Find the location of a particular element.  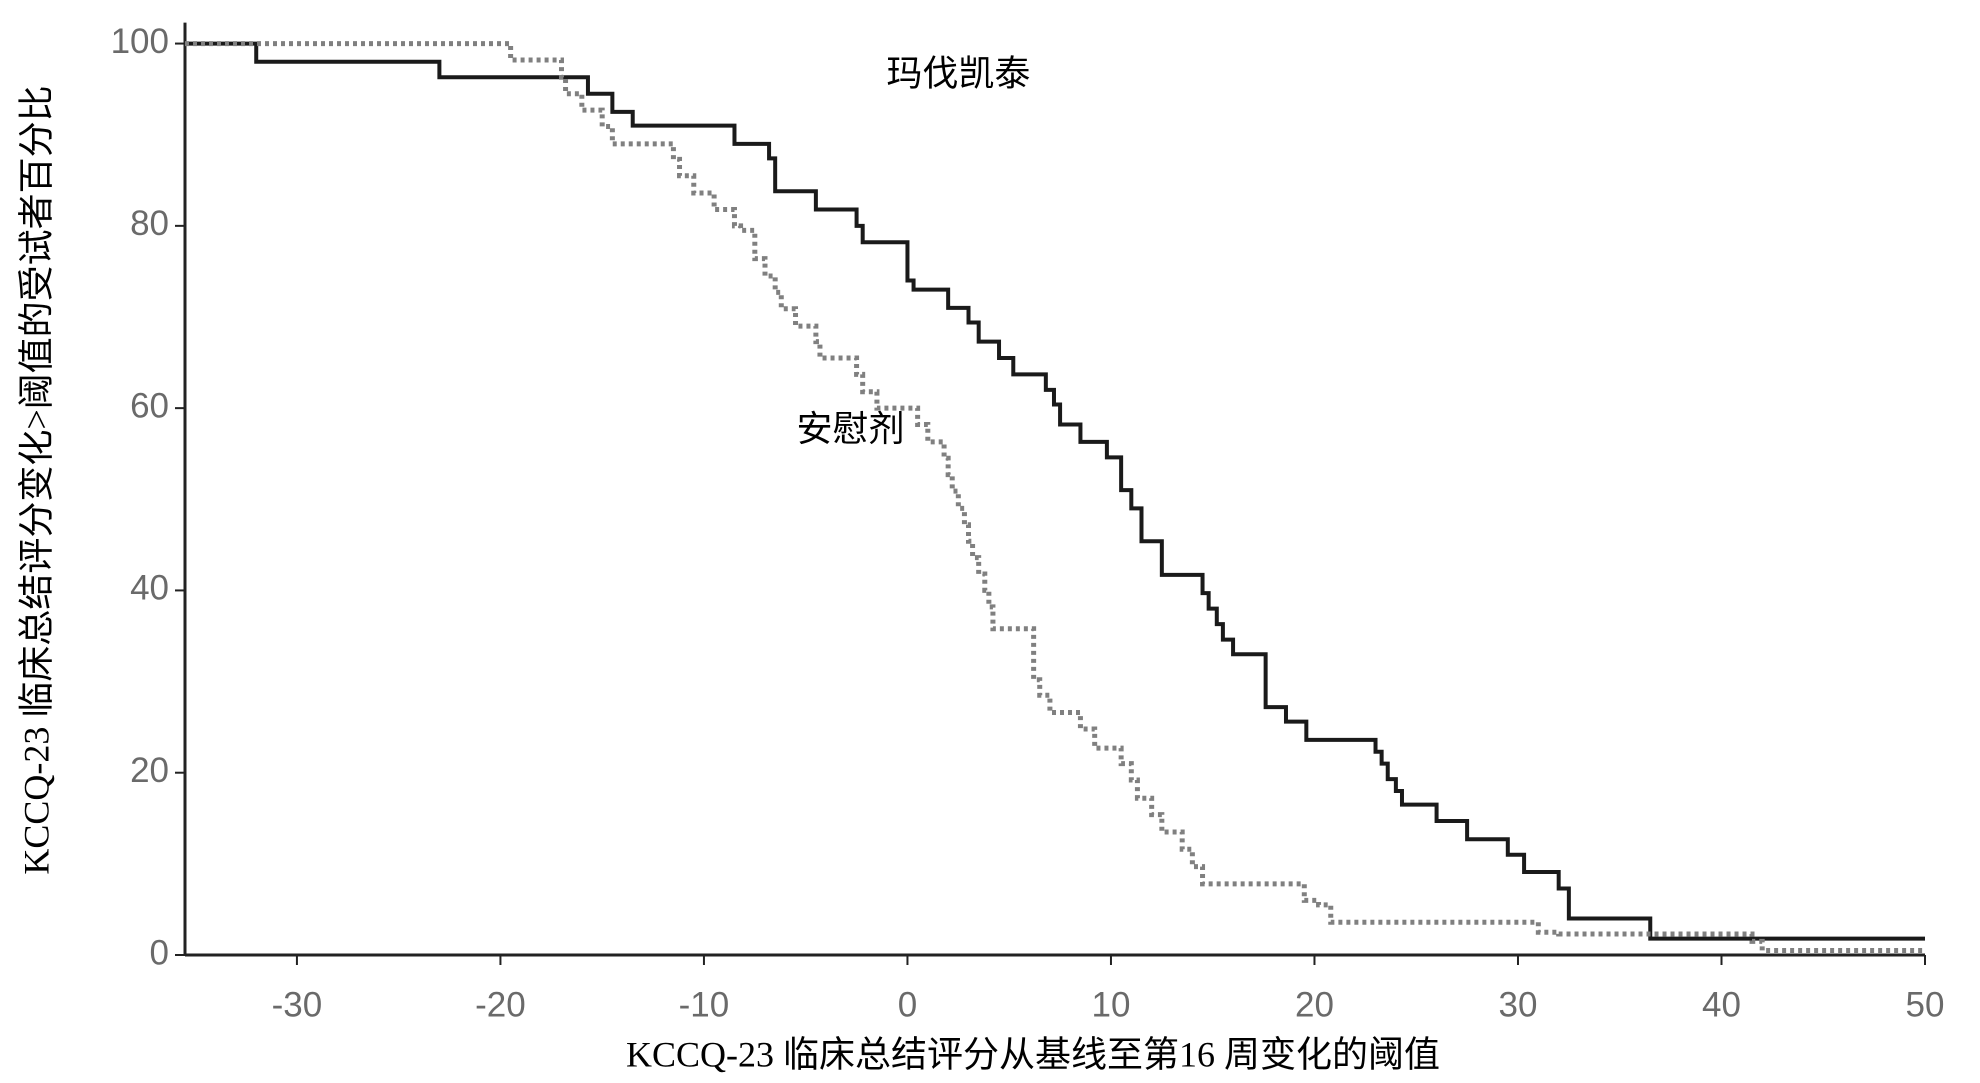

x-tick-label: -20 is located at coordinates (500, 1004).